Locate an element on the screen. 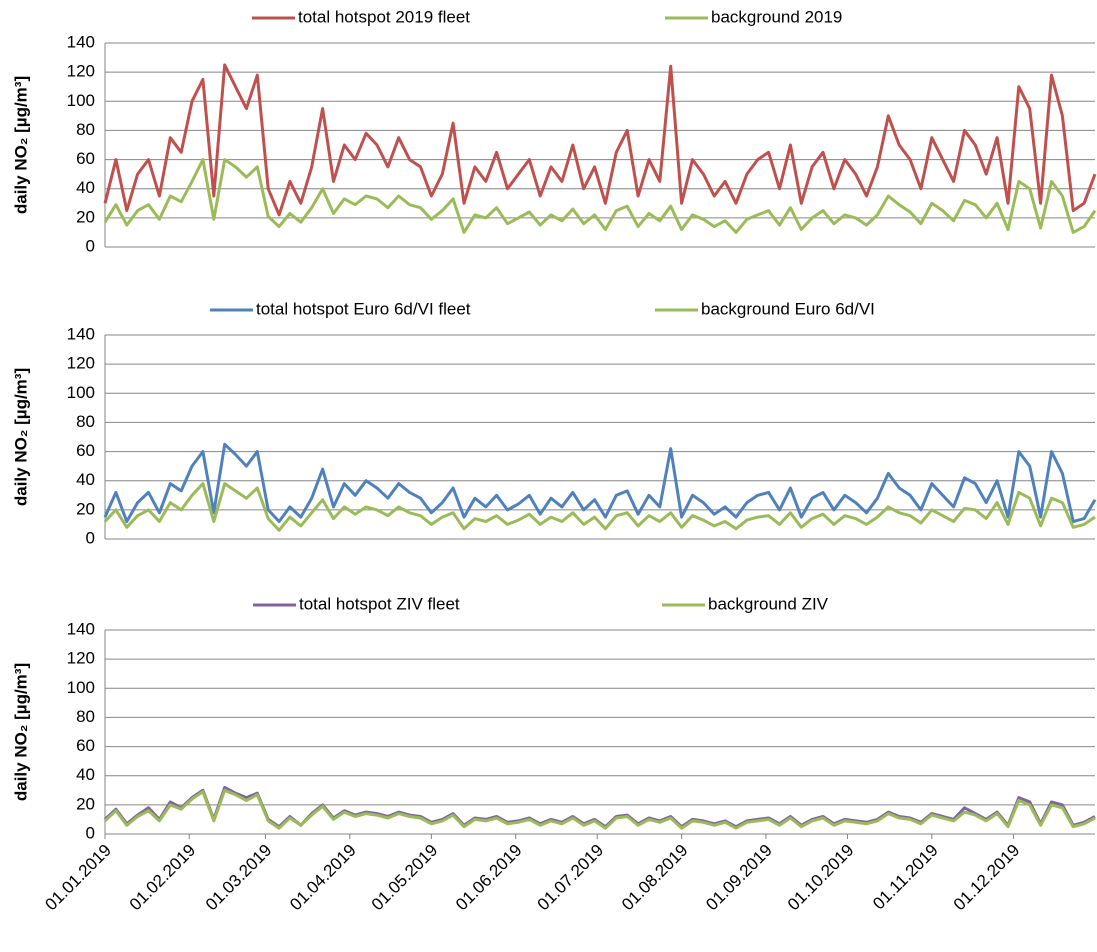 This screenshot has width=1097, height=952. x-tick-label: 01.02.2019 is located at coordinates (163, 878).